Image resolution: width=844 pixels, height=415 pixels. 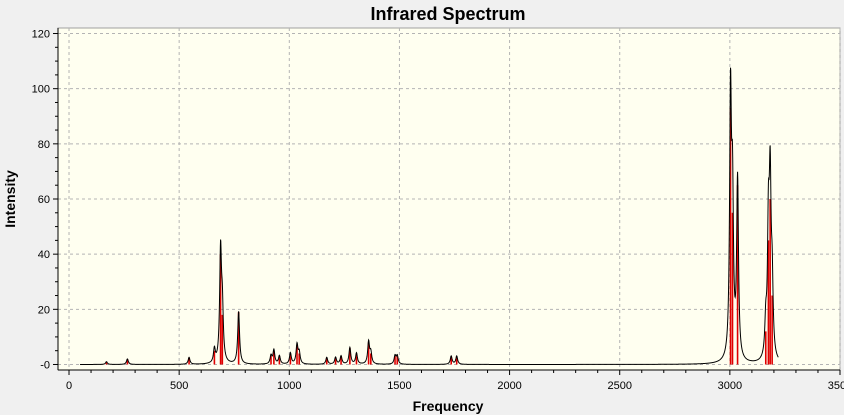 I want to click on y-tick-label: 100, so click(x=41, y=90).